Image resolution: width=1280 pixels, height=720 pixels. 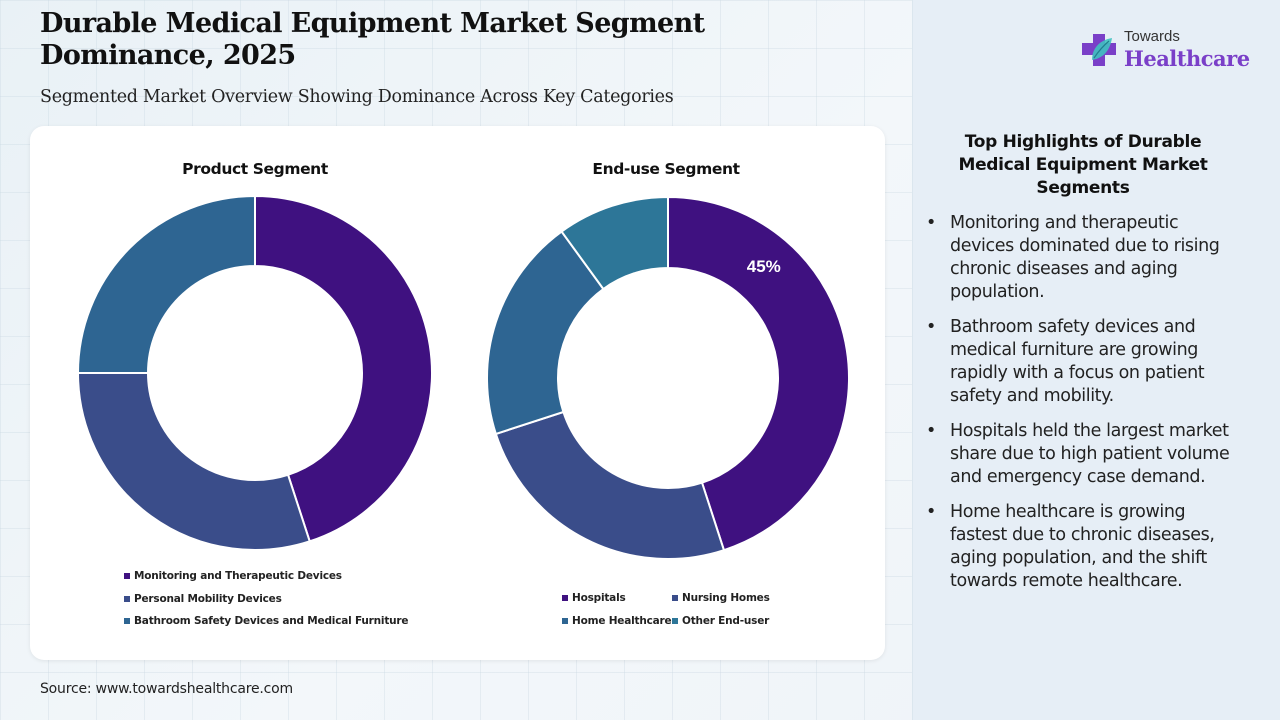 What do you see at coordinates (599, 598) in the screenshot?
I see `legend-label: Hospitals` at bounding box center [599, 598].